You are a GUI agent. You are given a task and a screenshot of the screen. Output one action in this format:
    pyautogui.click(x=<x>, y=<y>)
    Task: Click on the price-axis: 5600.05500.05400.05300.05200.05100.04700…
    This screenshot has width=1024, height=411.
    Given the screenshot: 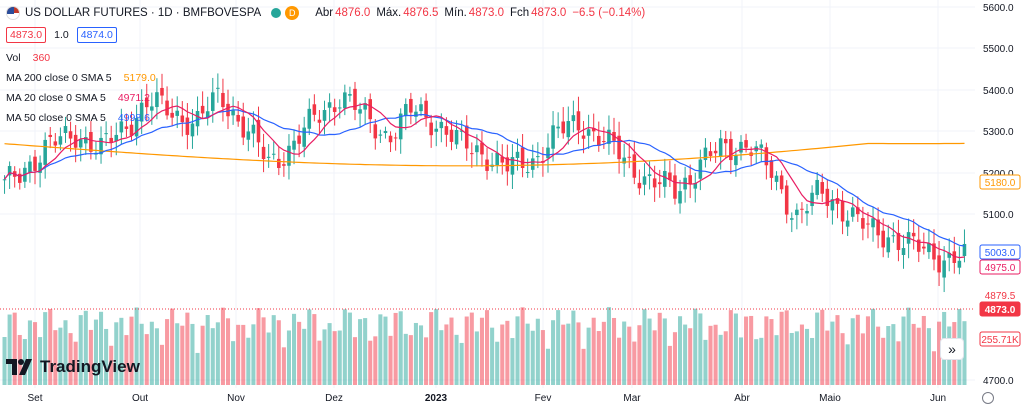 What is the action you would take?
    pyautogui.click(x=998, y=195)
    